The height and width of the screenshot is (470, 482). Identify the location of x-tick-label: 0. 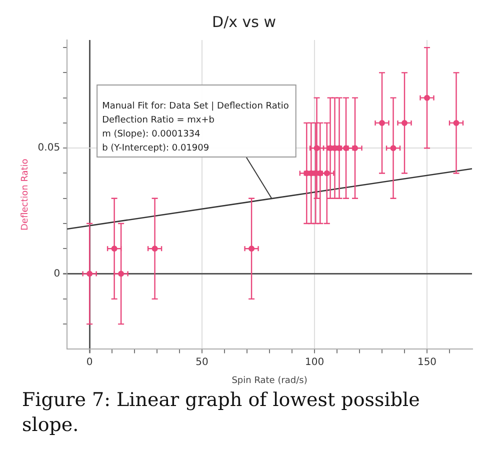
(89, 362).